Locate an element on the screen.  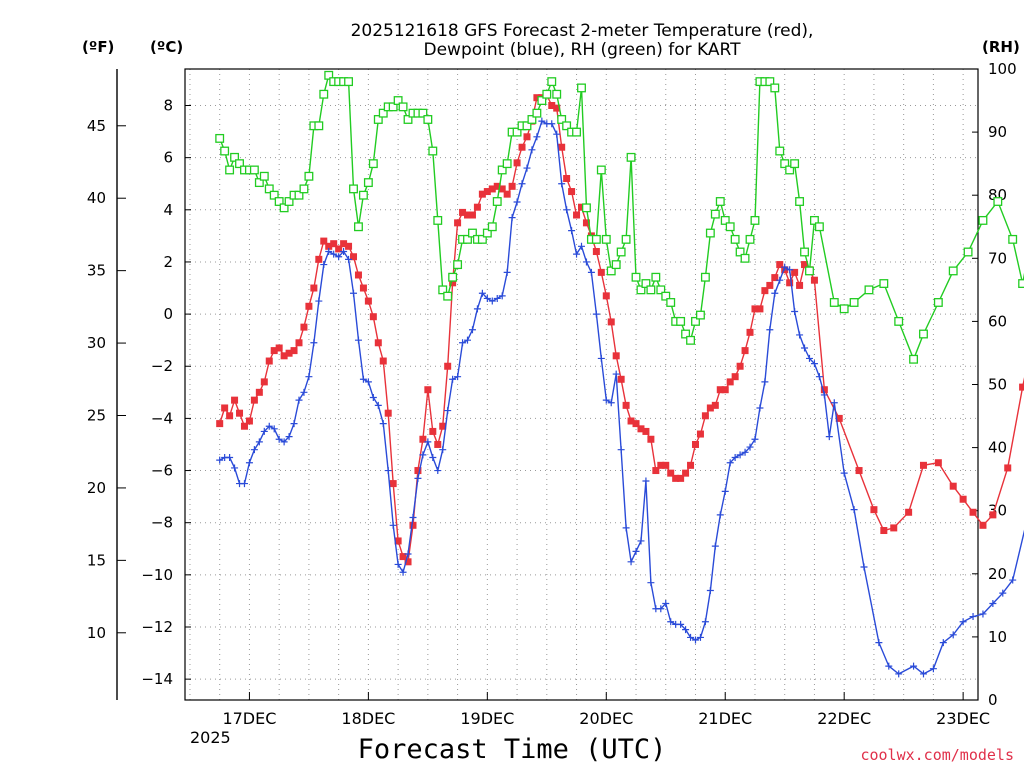
rh-tick-label: 100 is located at coordinates (1002, 69).